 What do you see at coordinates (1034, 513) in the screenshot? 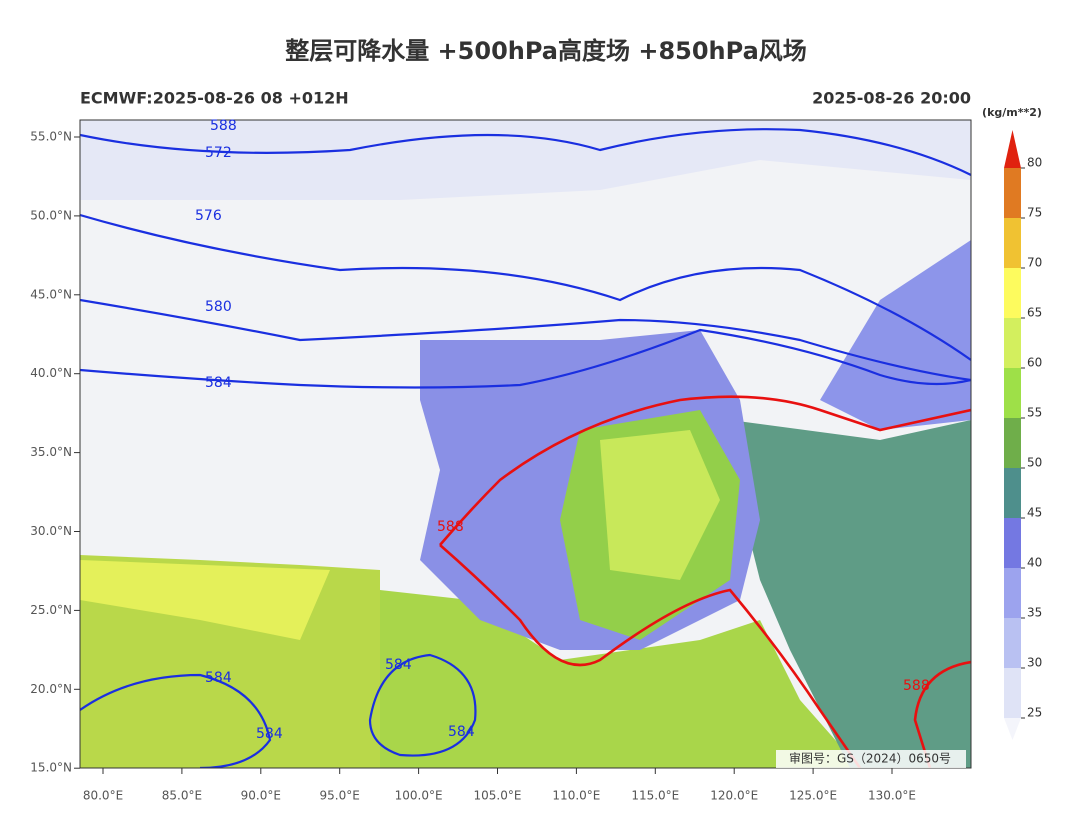
I see `colorbar-label: 45` at bounding box center [1034, 513].